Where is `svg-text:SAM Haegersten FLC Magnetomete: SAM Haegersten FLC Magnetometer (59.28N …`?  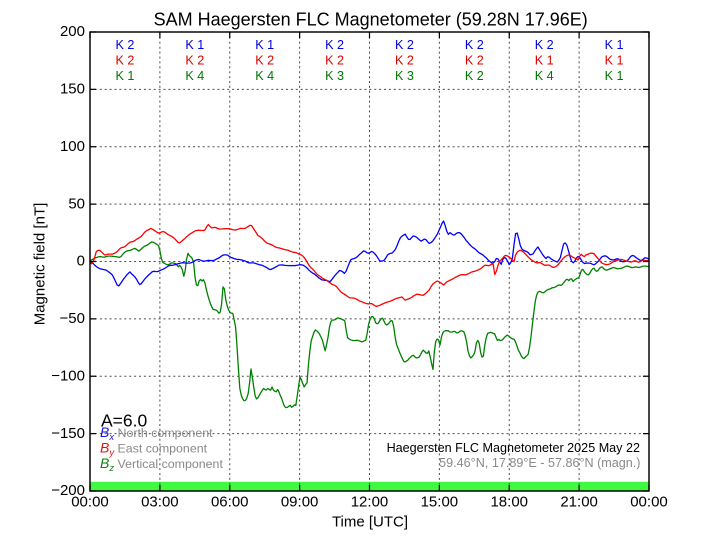
svg-text:SAM Haegersten FLC Magnetomete: SAM Haegersten FLC Magnetometer (59.28N … is located at coordinates (371, 20).